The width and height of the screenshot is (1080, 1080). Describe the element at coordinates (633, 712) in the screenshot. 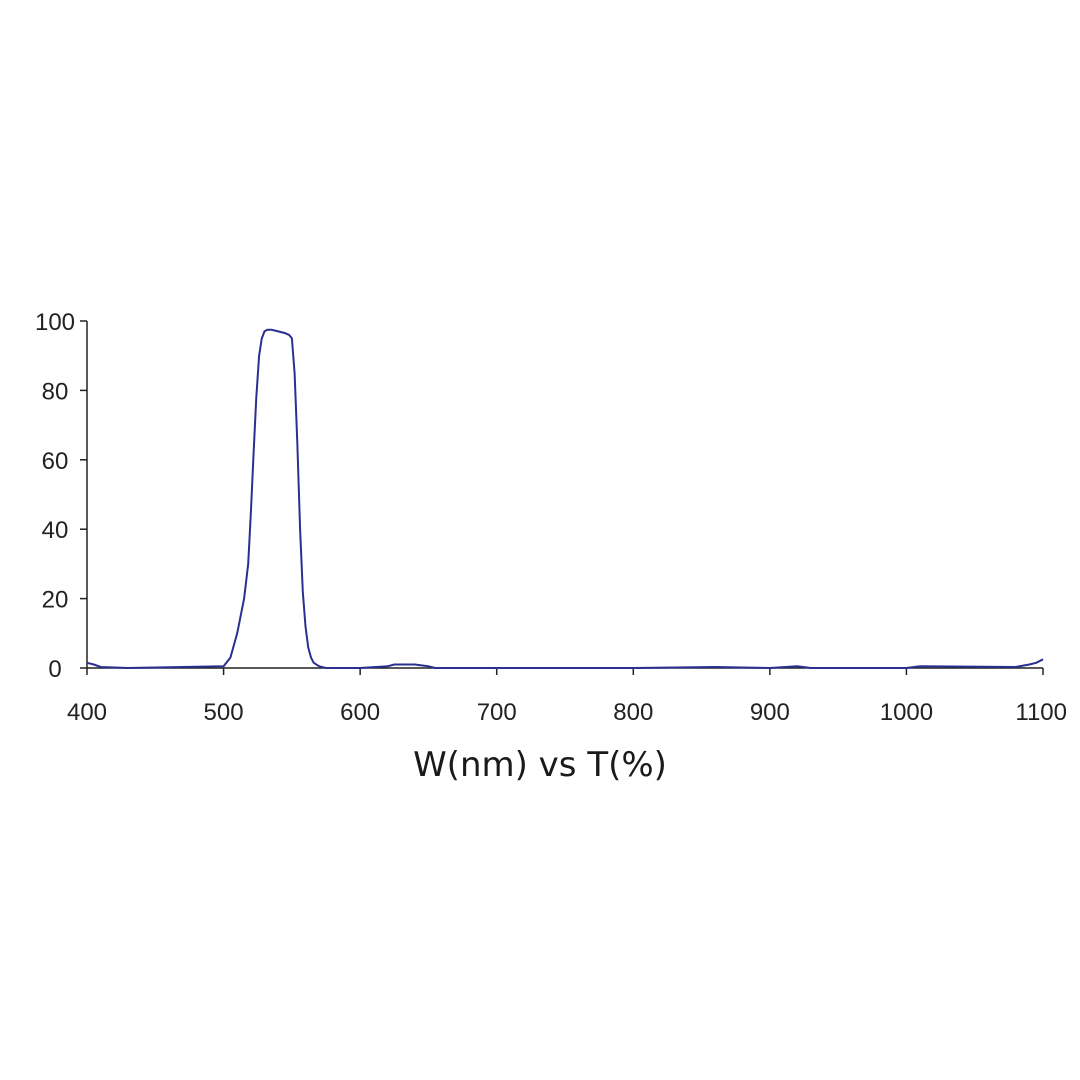

I see `x-tick-label: 800` at that location.